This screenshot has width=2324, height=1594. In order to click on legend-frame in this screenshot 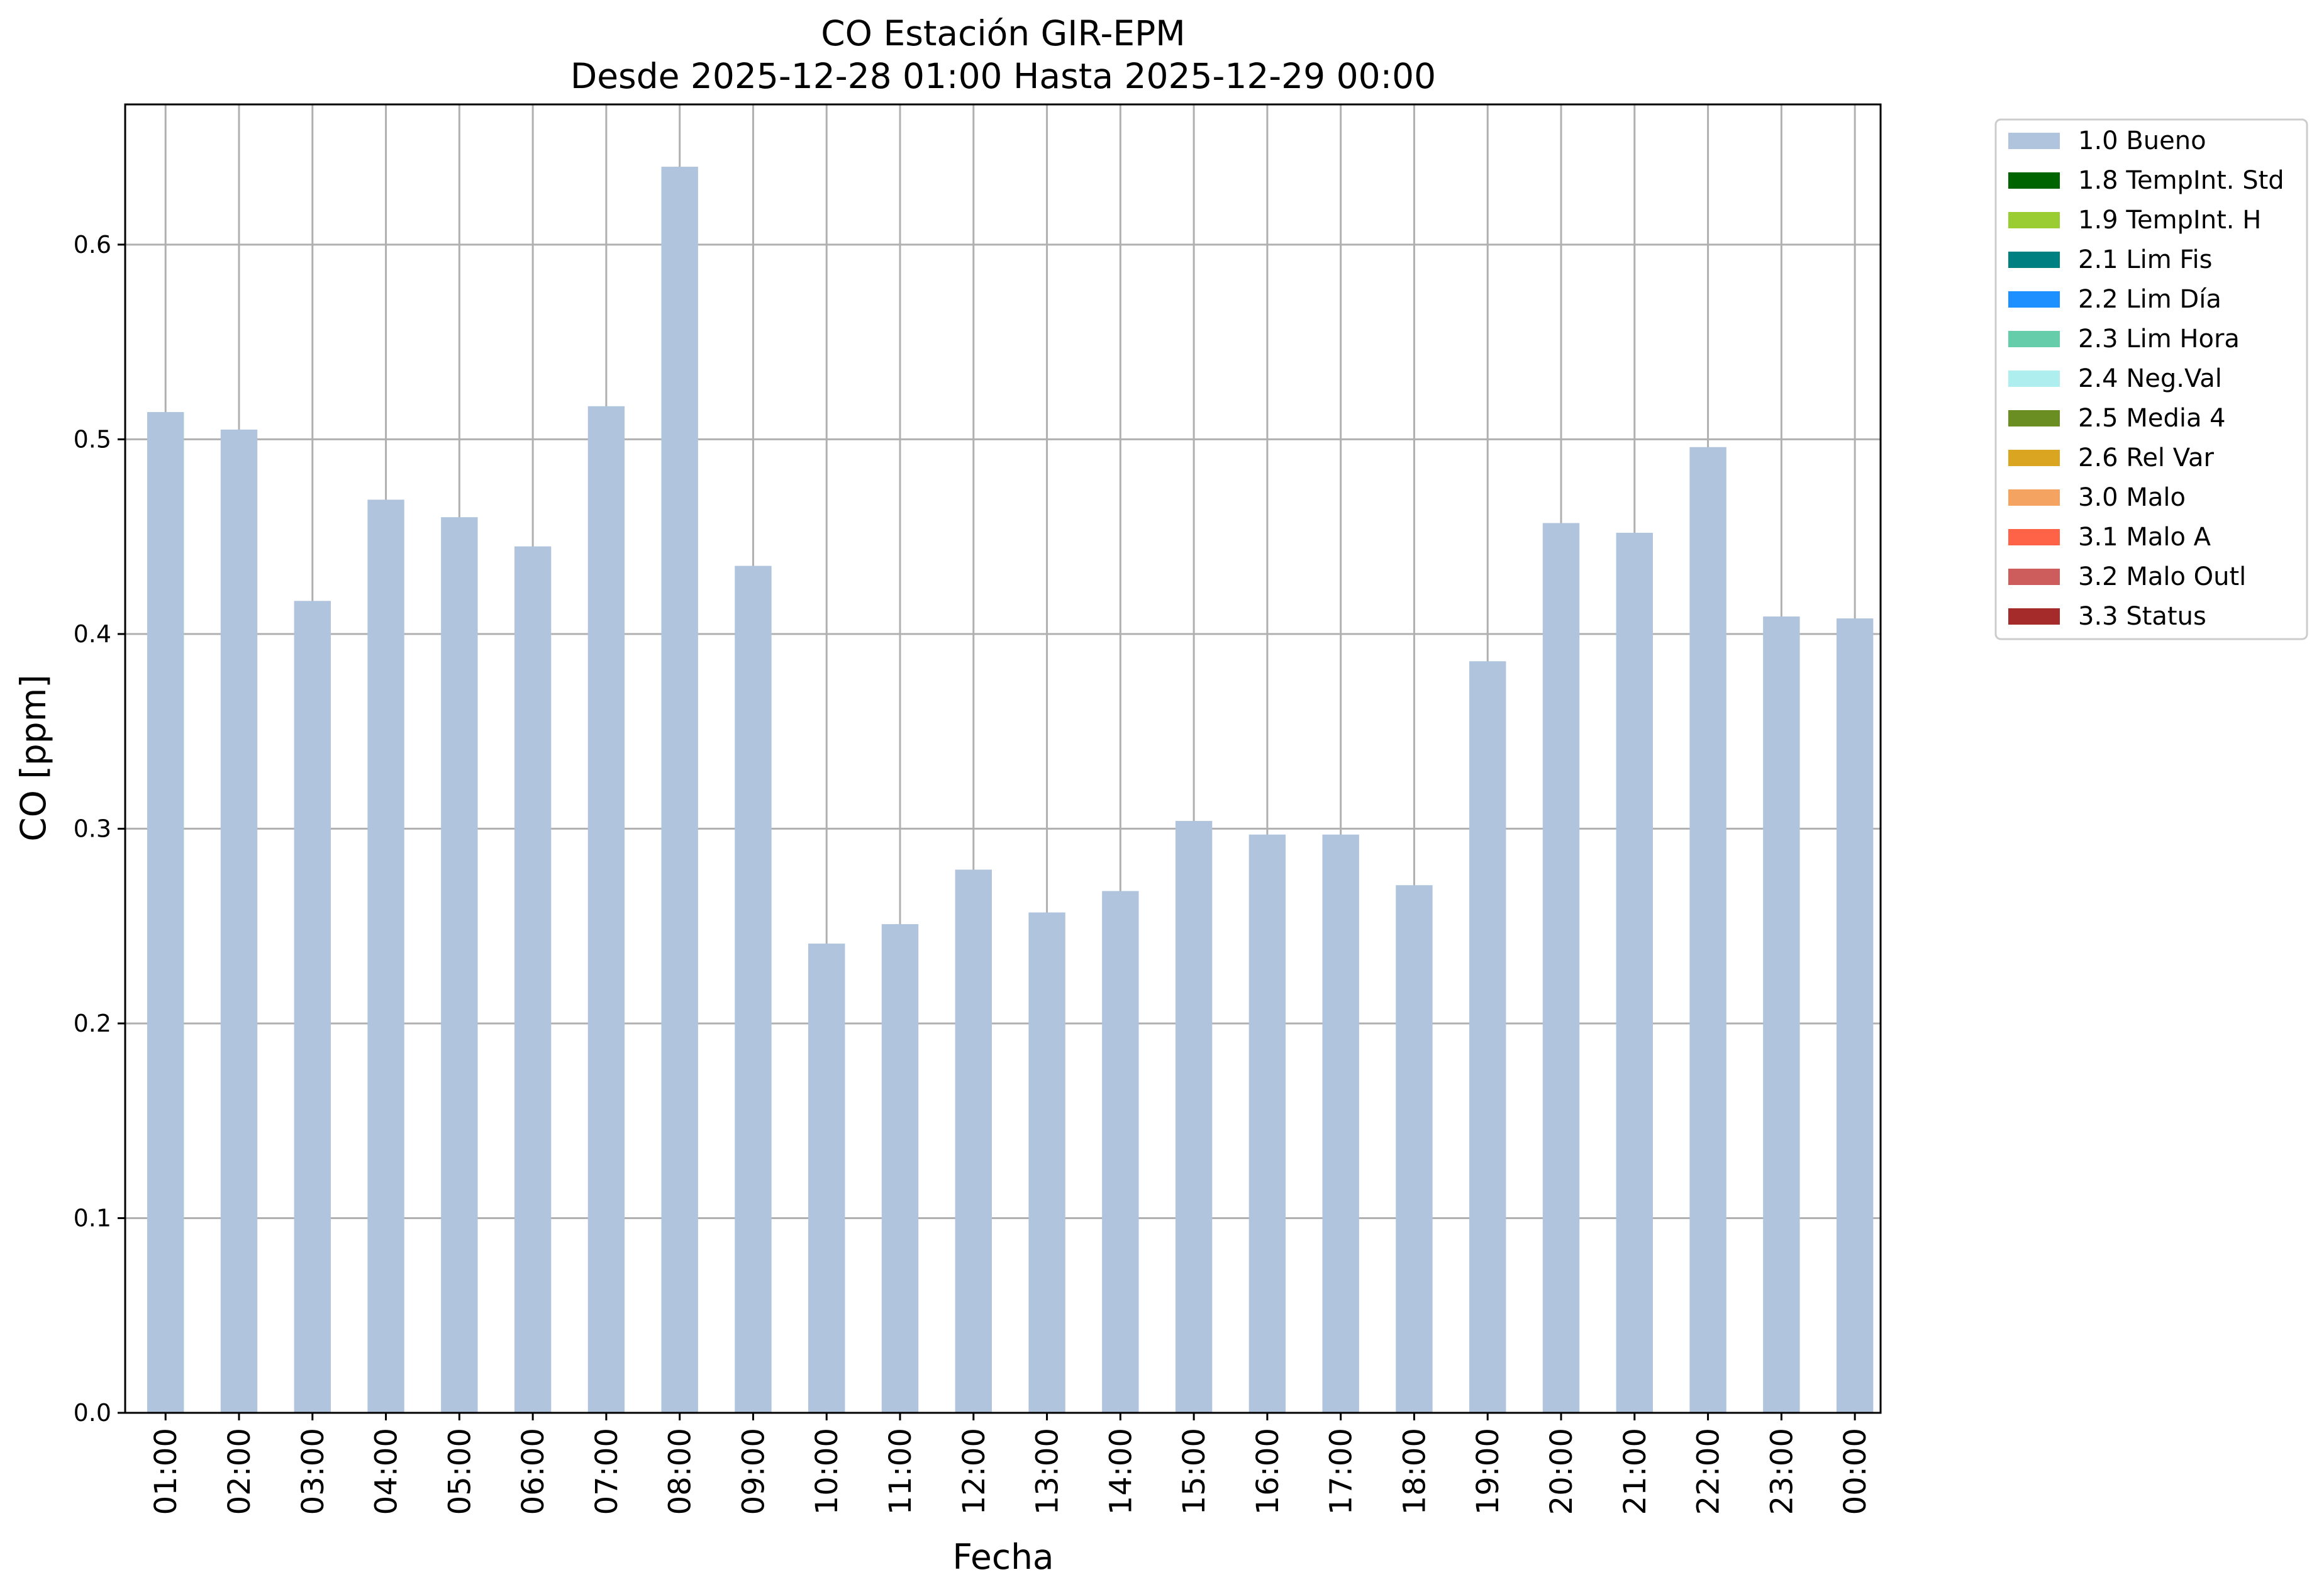, I will do `click(2151, 379)`.